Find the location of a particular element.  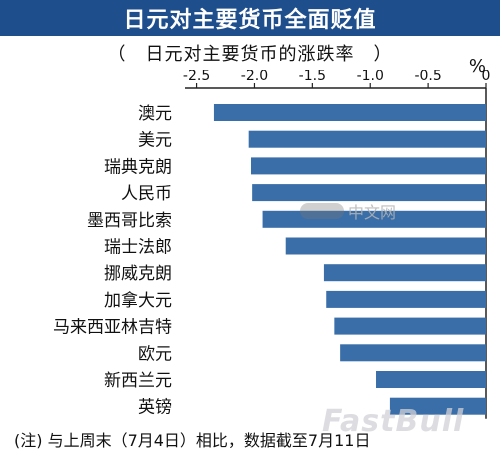

x-tick-label: -1.0 is located at coordinates (370, 77).